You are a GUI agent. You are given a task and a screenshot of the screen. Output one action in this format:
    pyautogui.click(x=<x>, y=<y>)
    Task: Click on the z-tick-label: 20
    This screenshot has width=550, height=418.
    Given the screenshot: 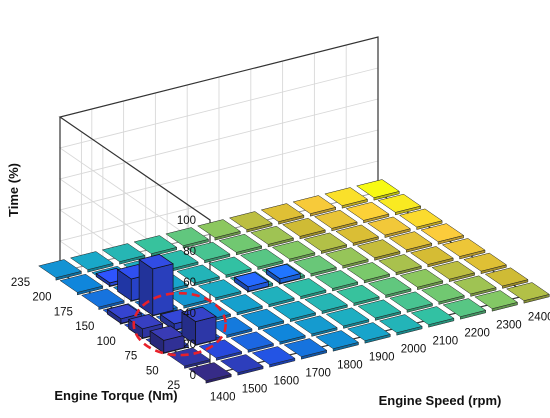 What is the action you would take?
    pyautogui.click(x=189, y=345)
    